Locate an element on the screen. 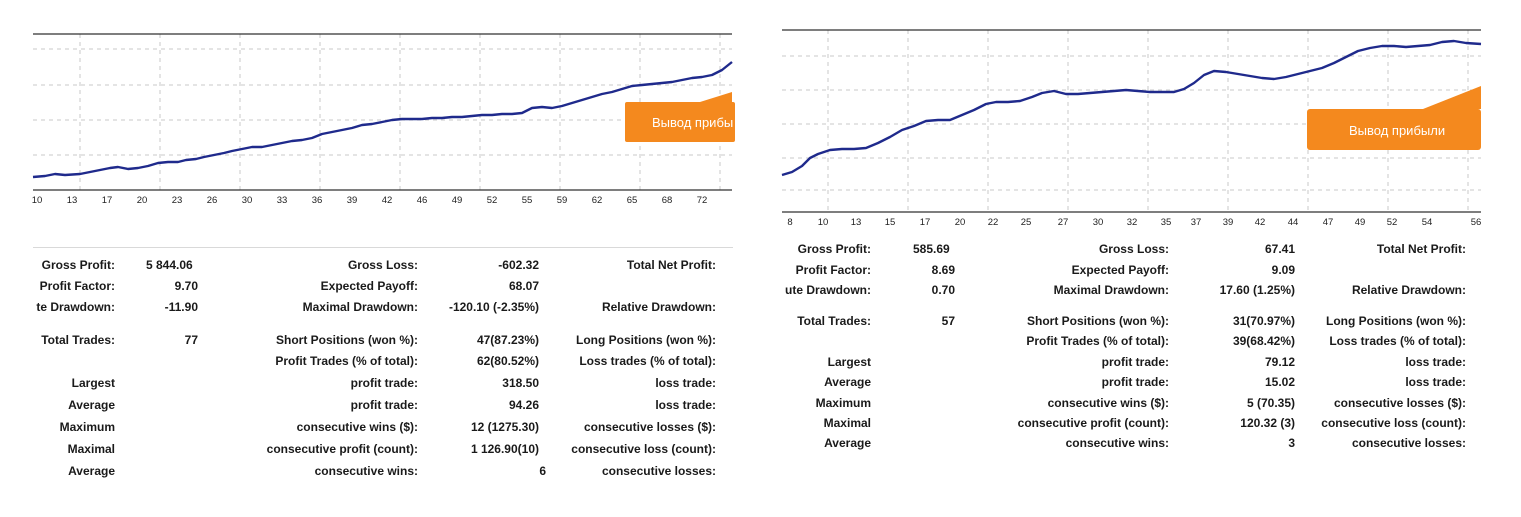  total-trades-value: 77 is located at coordinates (191, 340).